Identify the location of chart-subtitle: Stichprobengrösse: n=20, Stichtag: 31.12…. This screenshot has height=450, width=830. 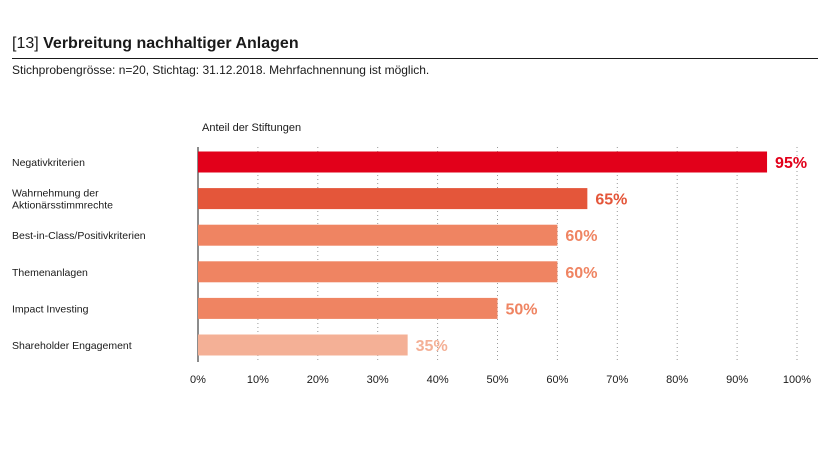
(221, 70).